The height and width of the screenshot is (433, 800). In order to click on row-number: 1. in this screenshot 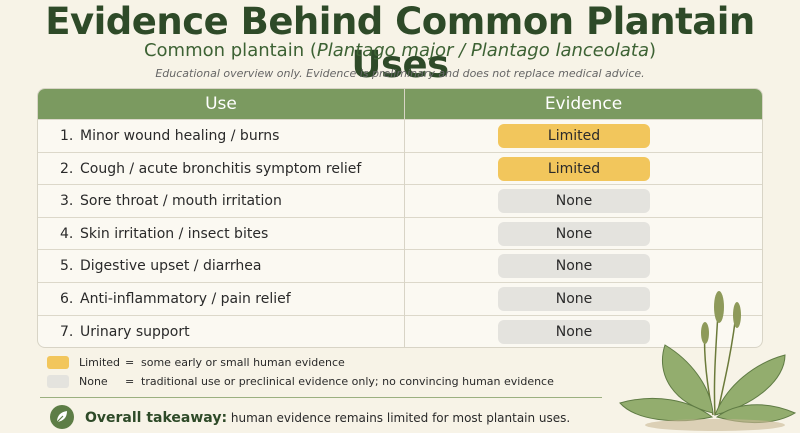, I will do `click(67, 136)`.